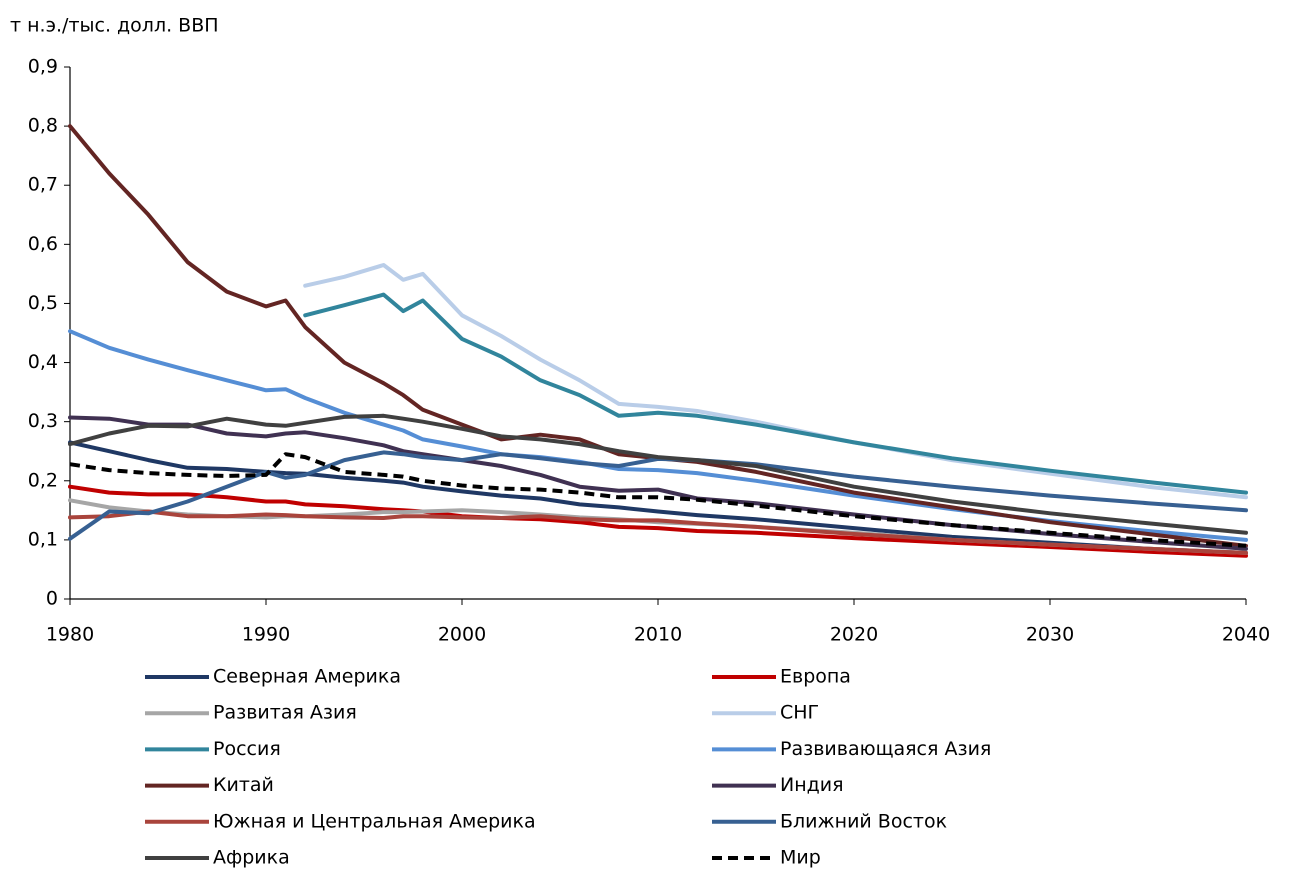  I want to click on legend-label: Китай, so click(243, 785).